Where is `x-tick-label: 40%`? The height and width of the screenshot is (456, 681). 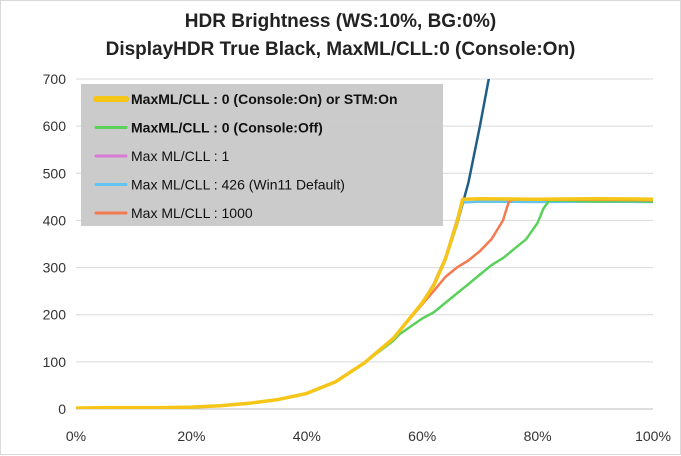 x-tick-label: 40% is located at coordinates (307, 436).